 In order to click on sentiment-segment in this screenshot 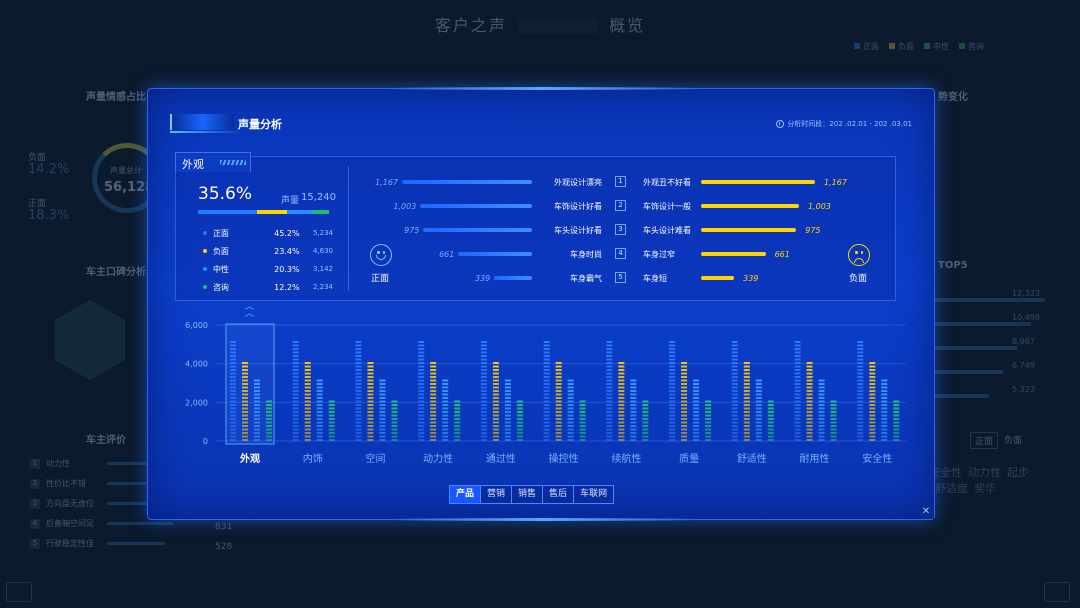, I will do `click(300, 212)`.